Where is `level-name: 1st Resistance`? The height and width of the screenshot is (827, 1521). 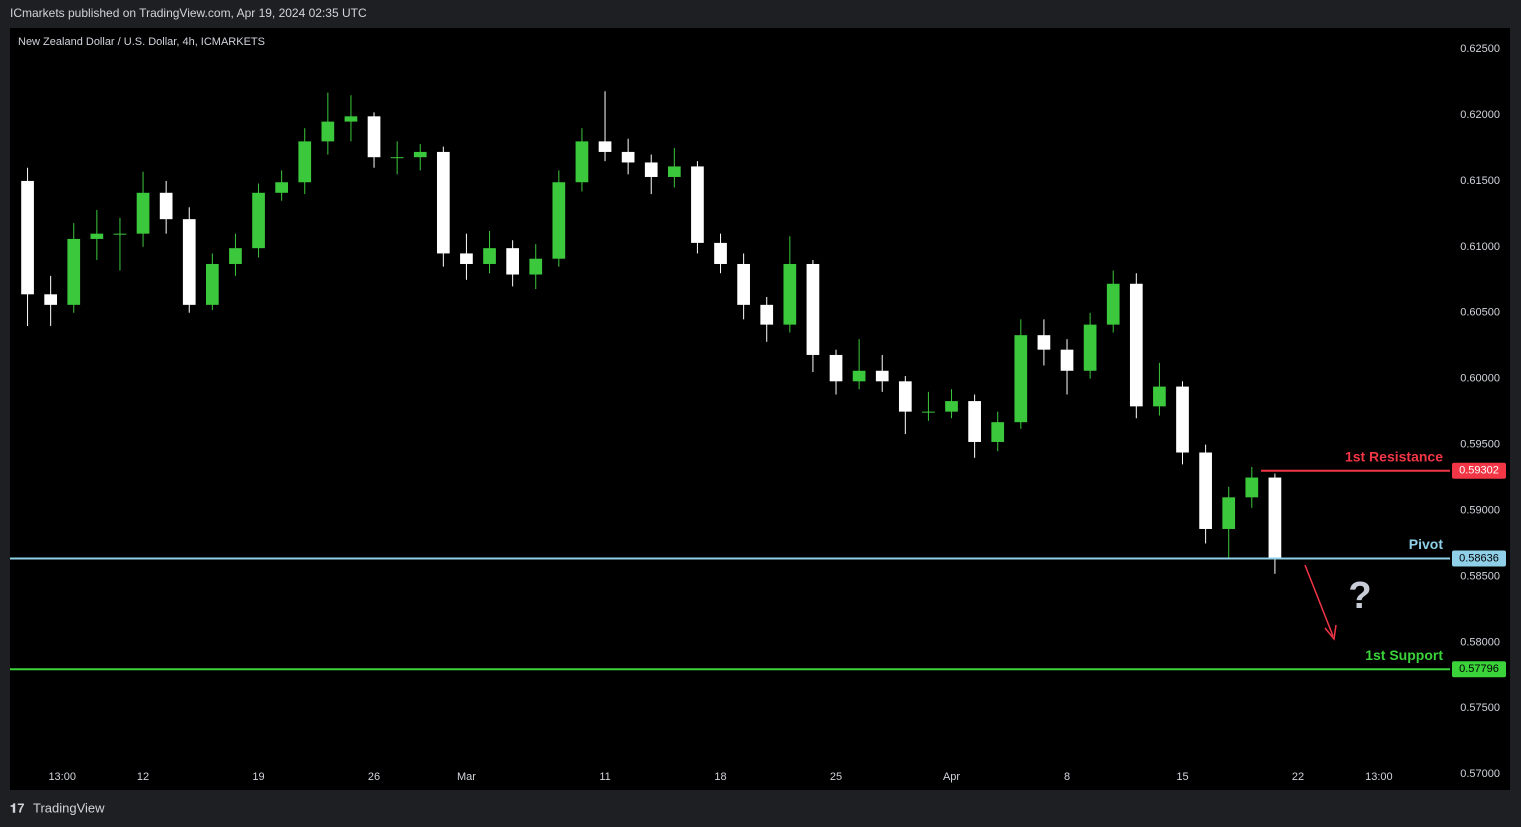
level-name: 1st Resistance is located at coordinates (1394, 456).